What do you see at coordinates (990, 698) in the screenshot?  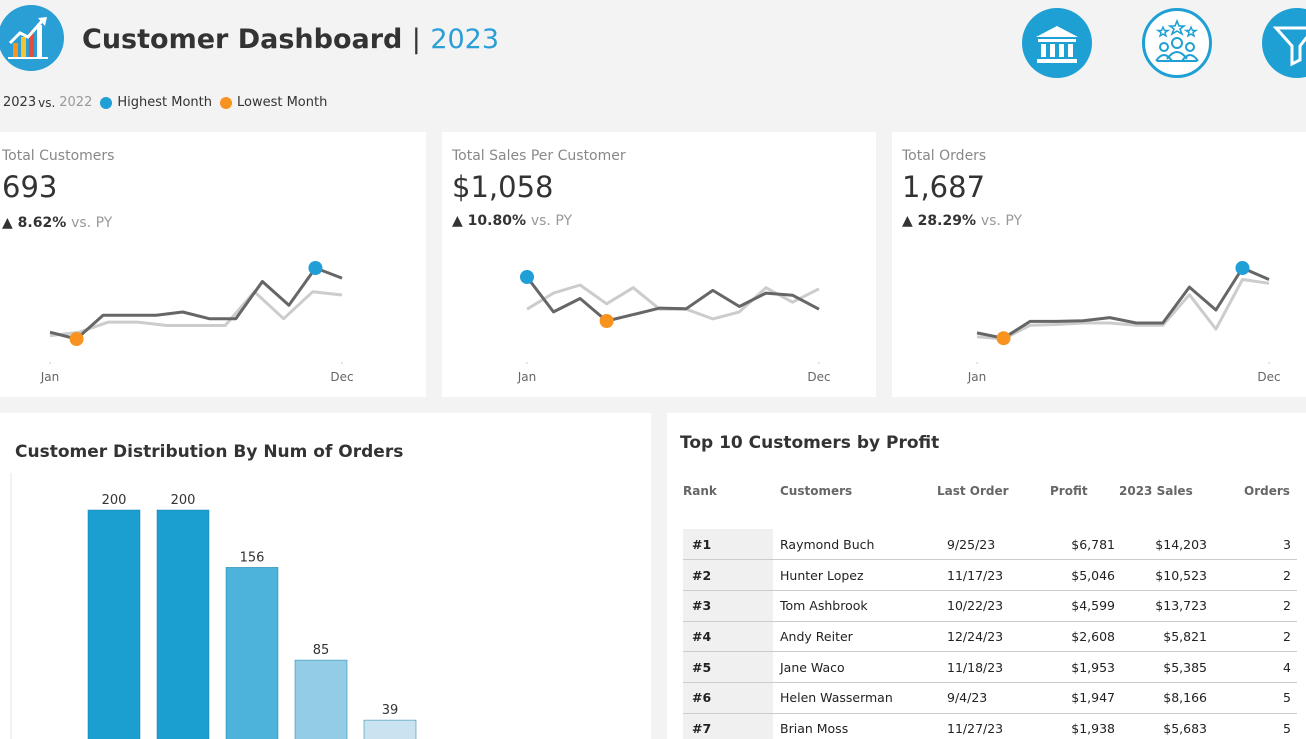 I see `table-row: #6 Helen Wasserman 9/4/23 $1,947 $8,166 5` at bounding box center [990, 698].